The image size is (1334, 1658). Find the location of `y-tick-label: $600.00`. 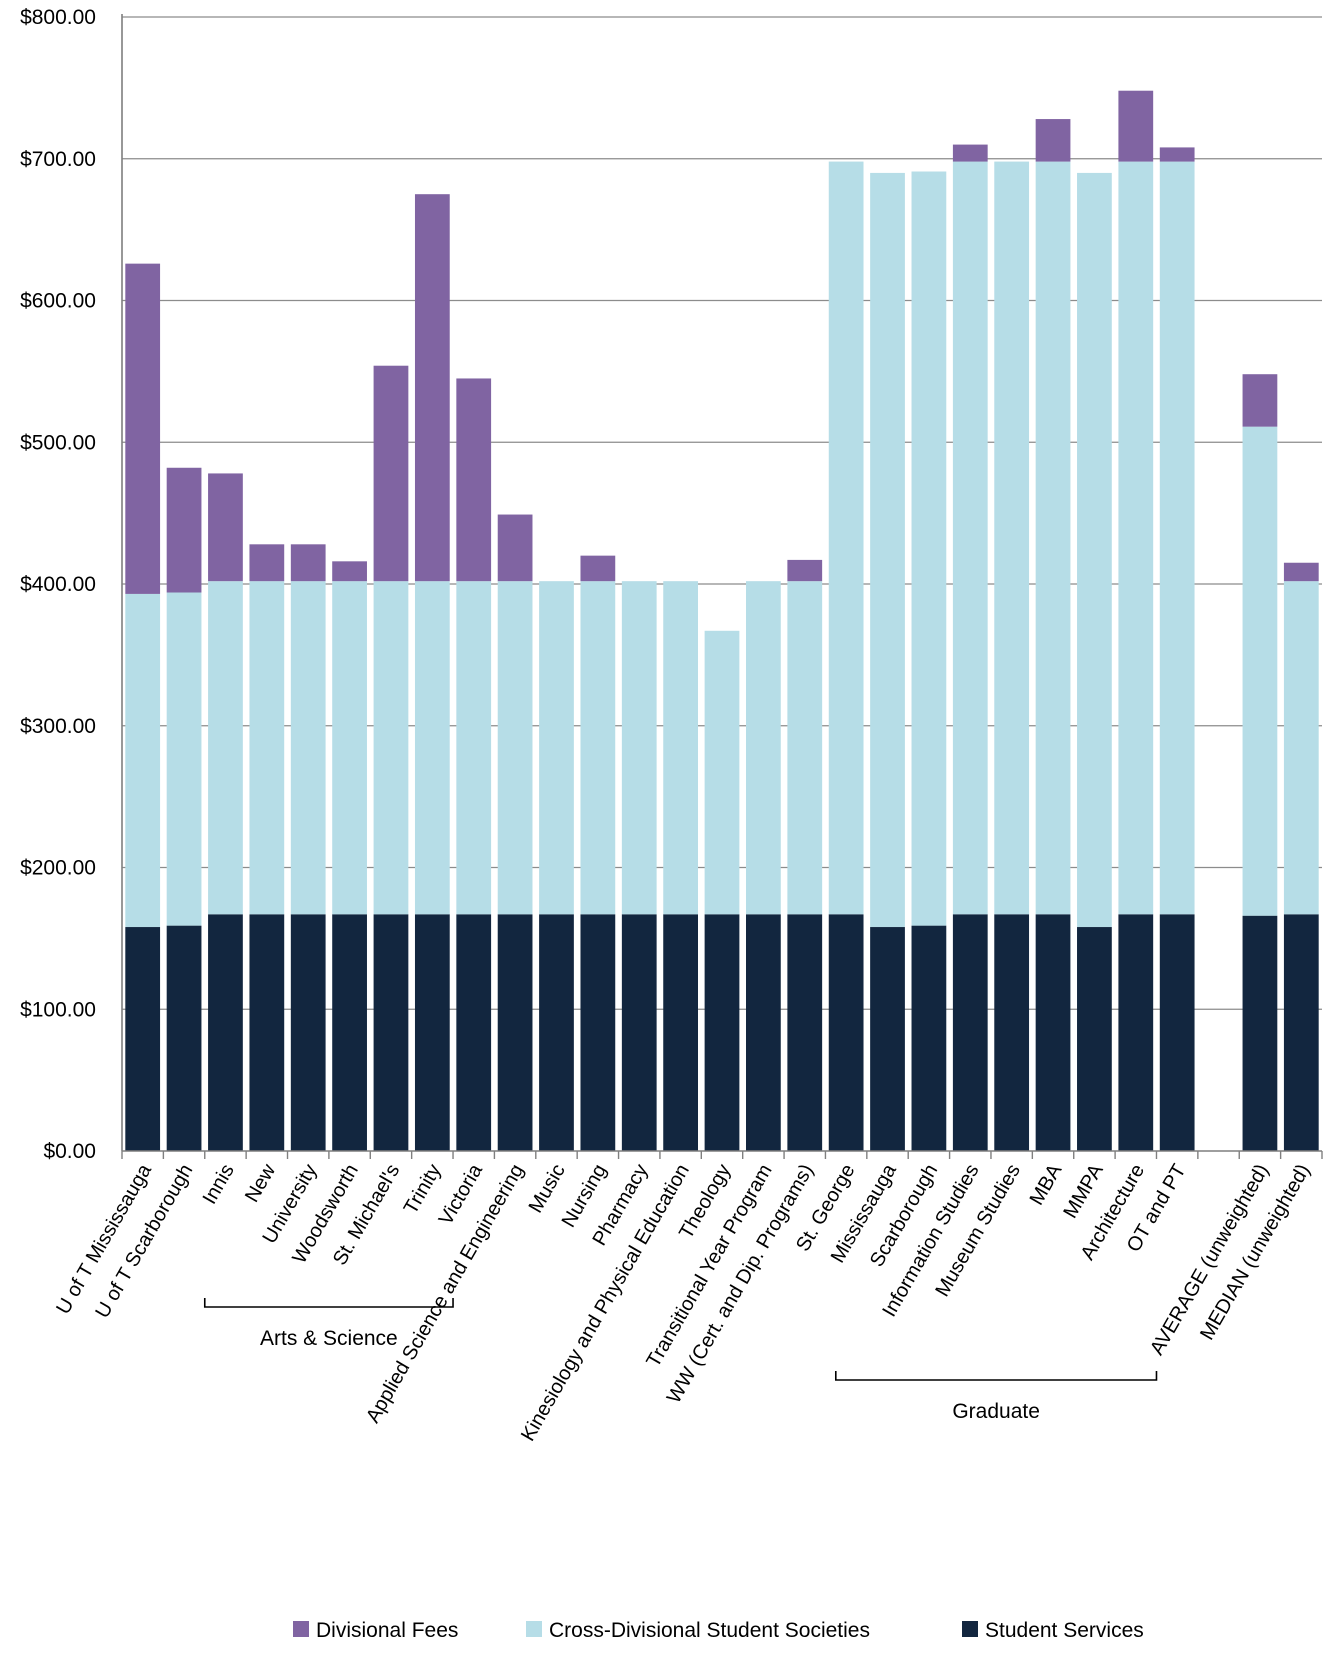

y-tick-label: $600.00 is located at coordinates (58, 301).